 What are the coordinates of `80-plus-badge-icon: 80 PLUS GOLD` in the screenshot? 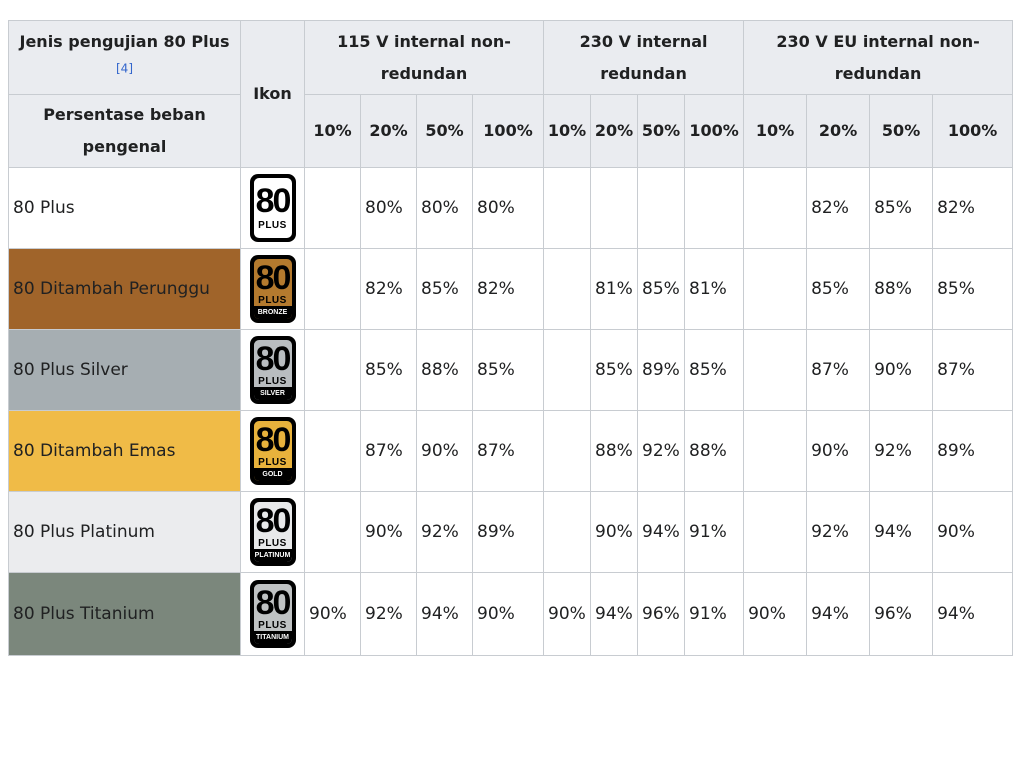 It's located at (272, 451).